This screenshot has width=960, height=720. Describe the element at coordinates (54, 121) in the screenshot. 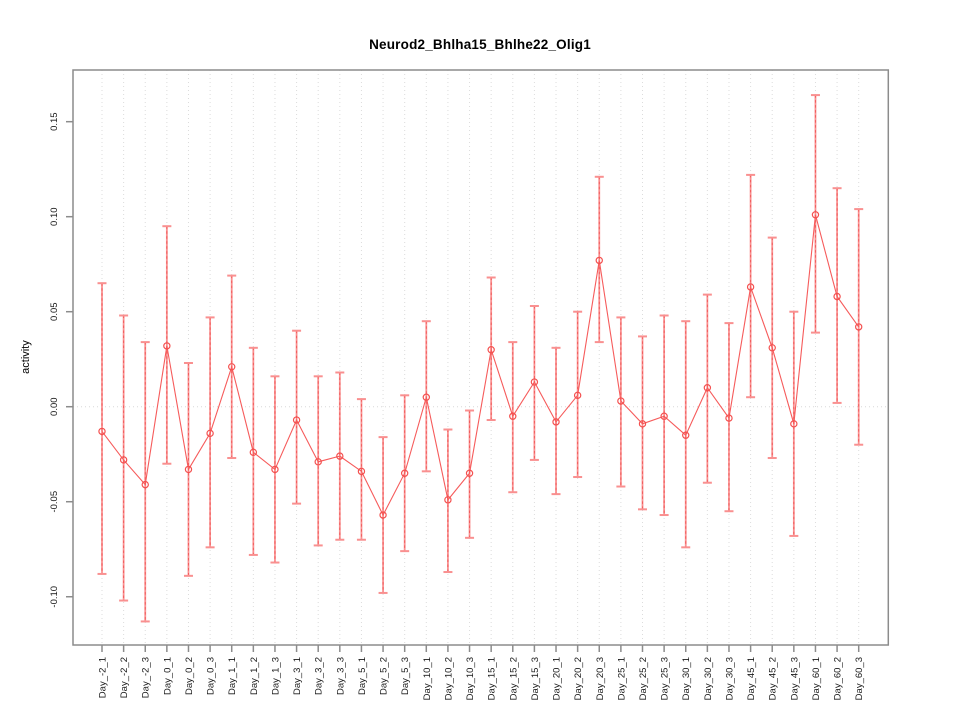

I see `y-tick-label: 0.15` at that location.